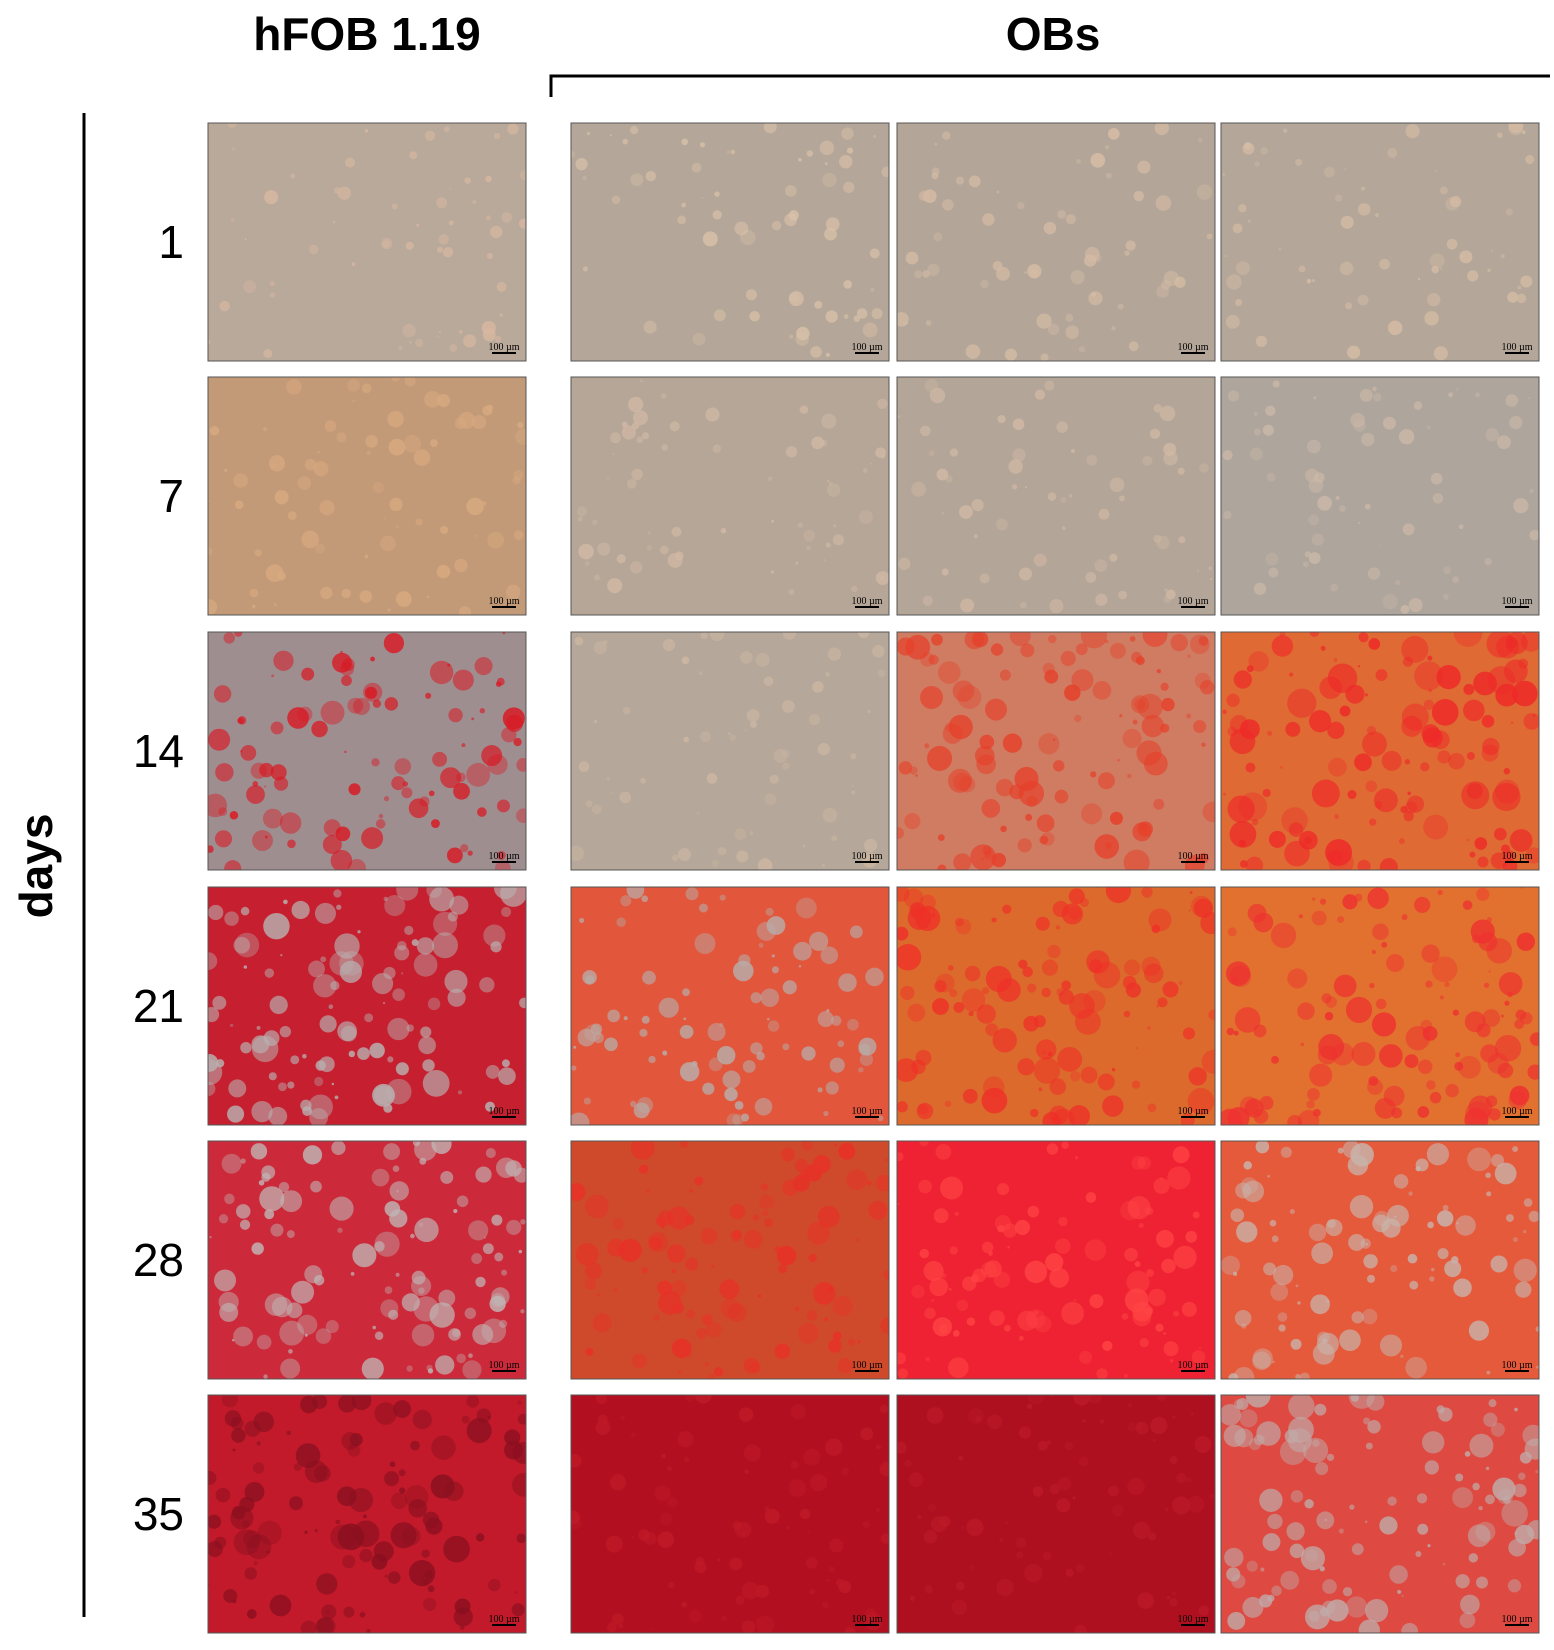  What do you see at coordinates (1516, 1111) in the screenshot?
I see `scale-bar-label: 100 µm` at bounding box center [1516, 1111].